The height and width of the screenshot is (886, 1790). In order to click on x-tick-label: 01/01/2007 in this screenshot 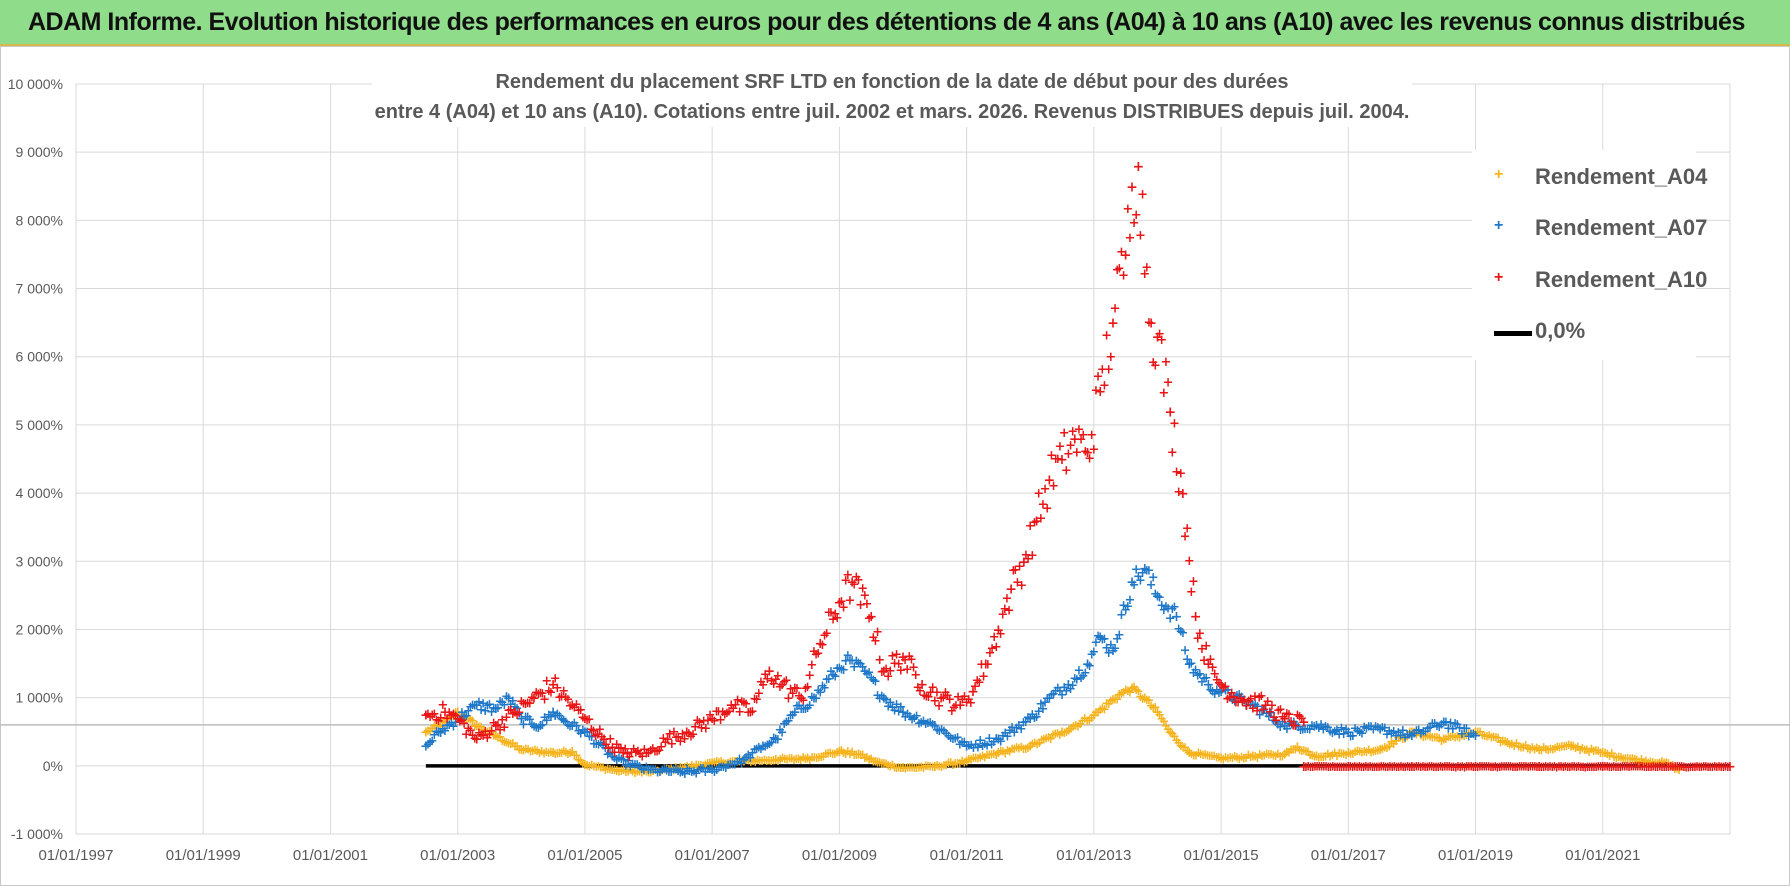, I will do `click(712, 855)`.